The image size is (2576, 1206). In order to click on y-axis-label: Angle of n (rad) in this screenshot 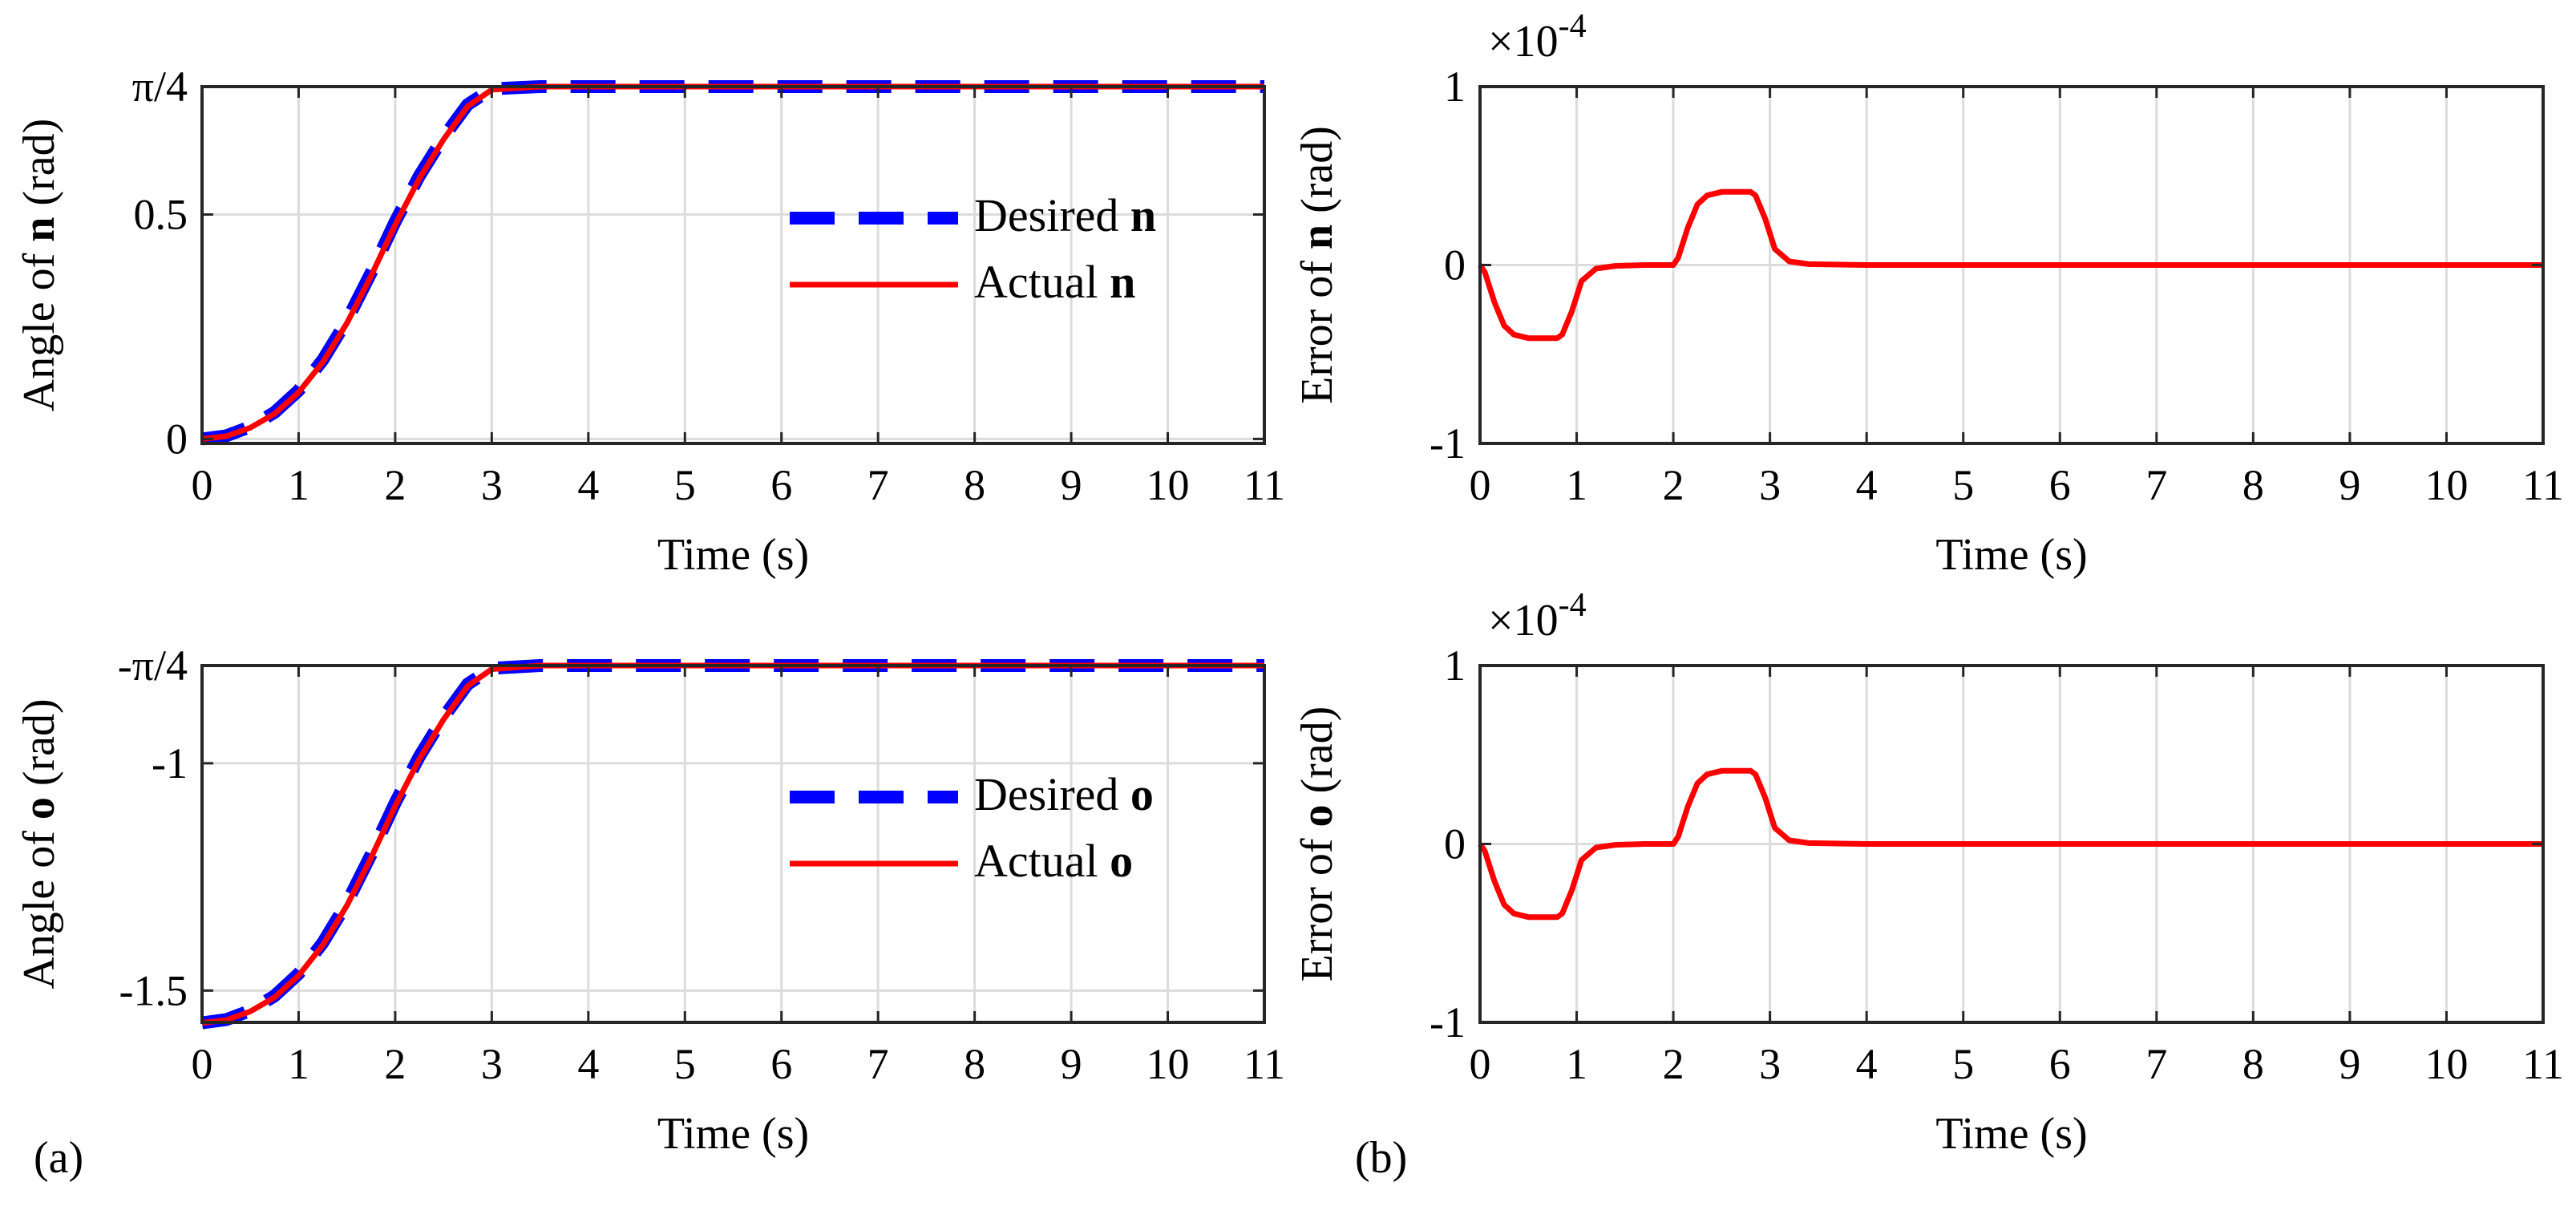, I will do `click(39, 265)`.